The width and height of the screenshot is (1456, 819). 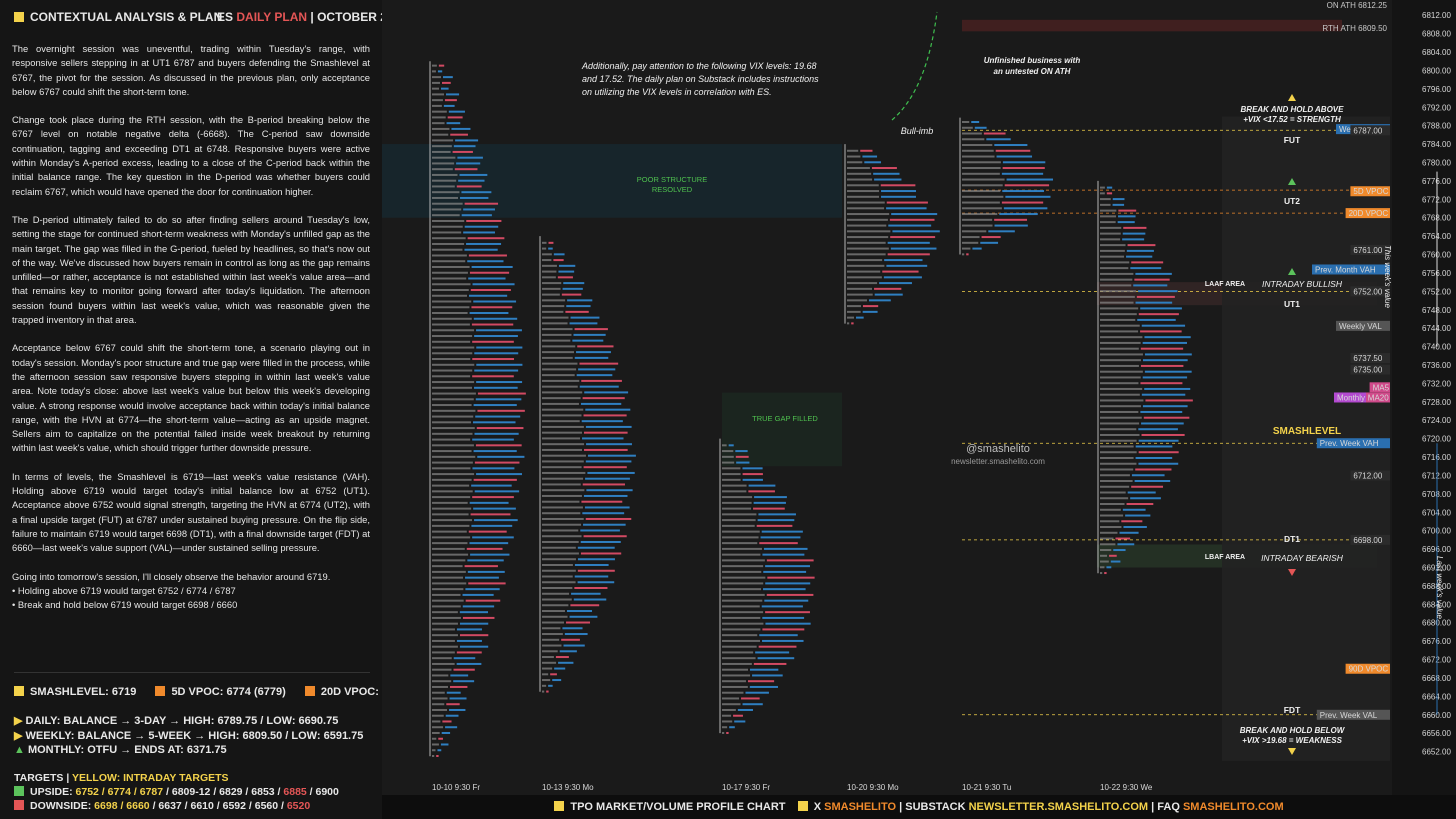 I want to click on smashlevel-value: SMASHLEVEL: 6719, so click(x=83, y=692).